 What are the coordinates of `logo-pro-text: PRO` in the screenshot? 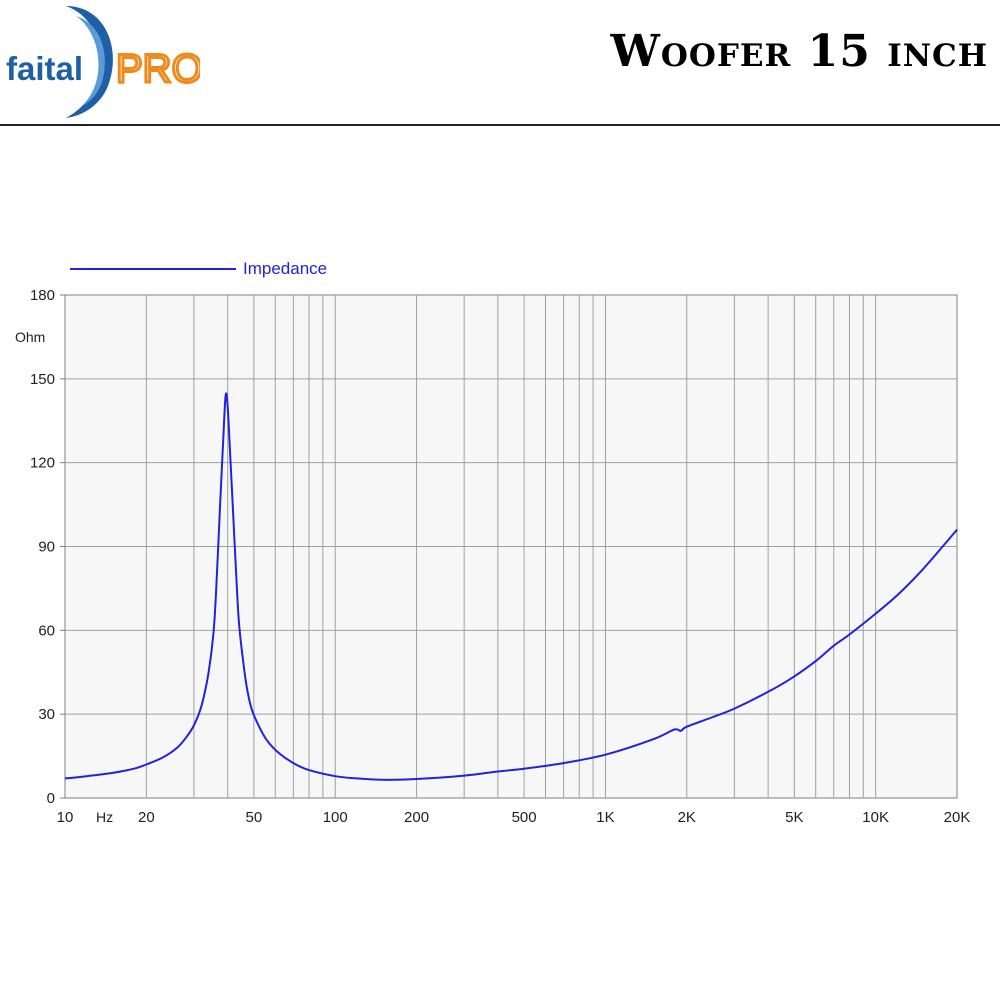 It's located at (158, 69).